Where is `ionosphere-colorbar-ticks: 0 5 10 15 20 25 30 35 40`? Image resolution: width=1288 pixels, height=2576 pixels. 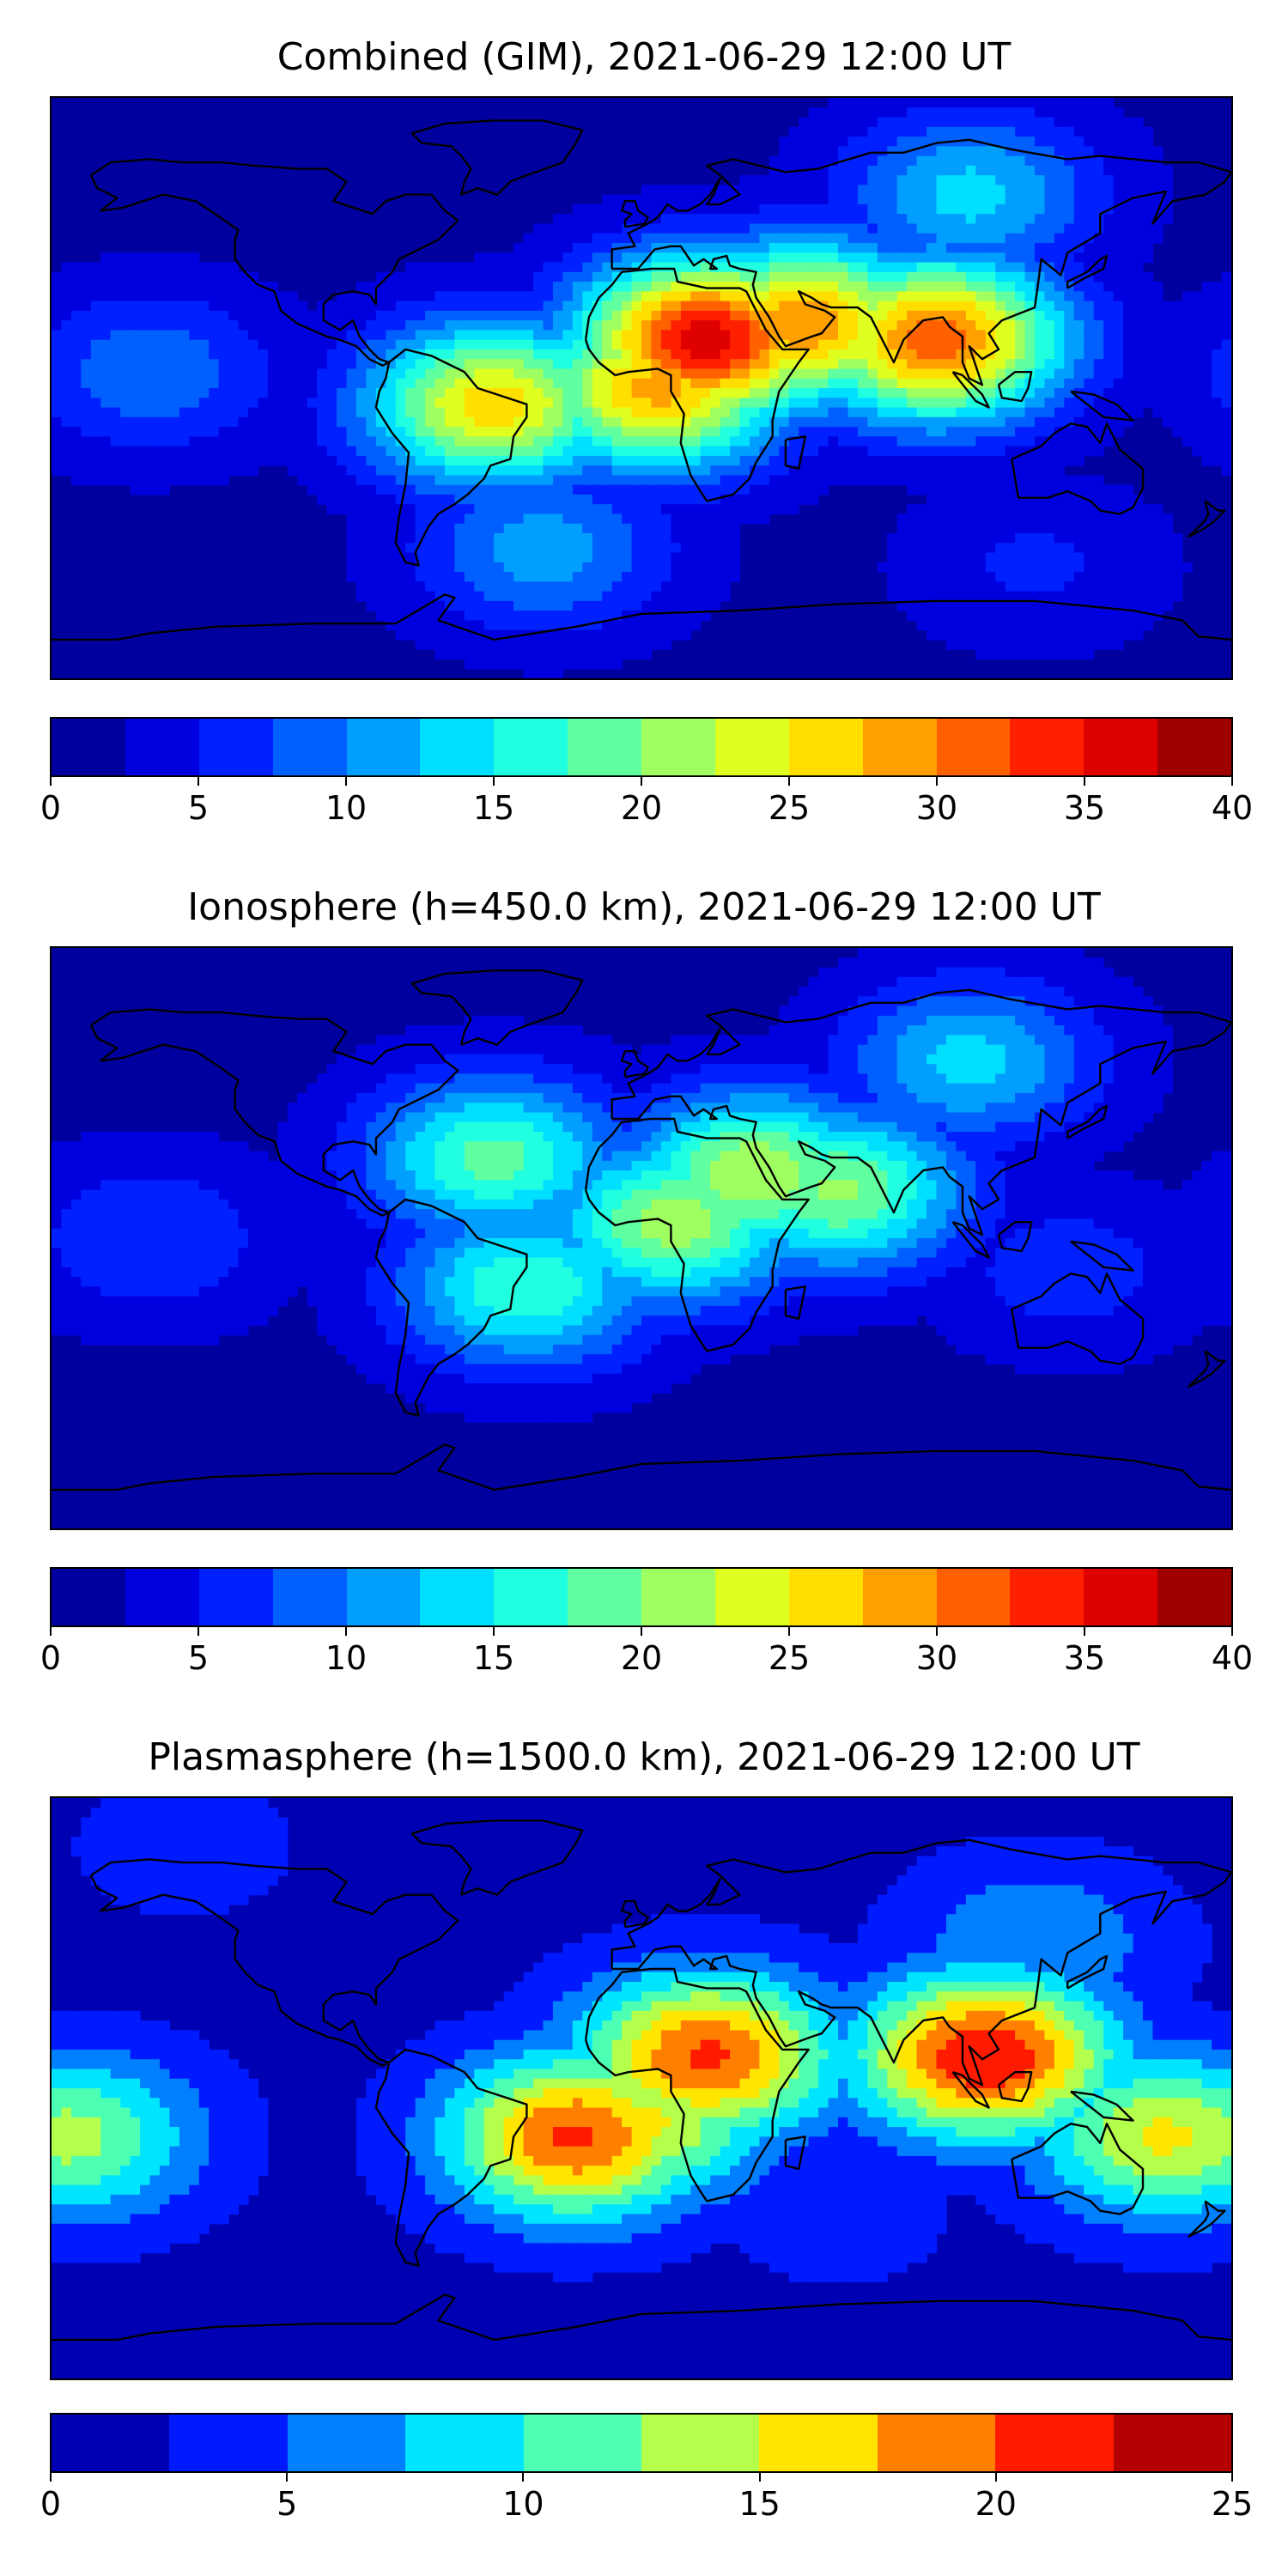
ionosphere-colorbar-ticks: 0 5 10 15 20 25 30 35 40 is located at coordinates (647, 1653).